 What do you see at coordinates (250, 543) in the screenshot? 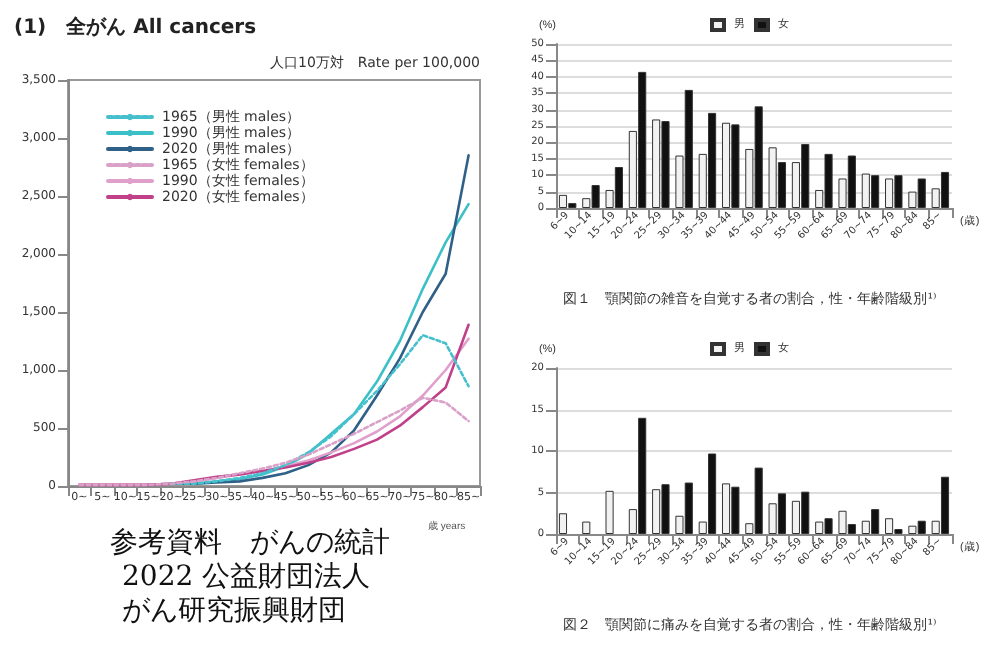
I see `text: 参考資料 がんの統計` at bounding box center [250, 543].